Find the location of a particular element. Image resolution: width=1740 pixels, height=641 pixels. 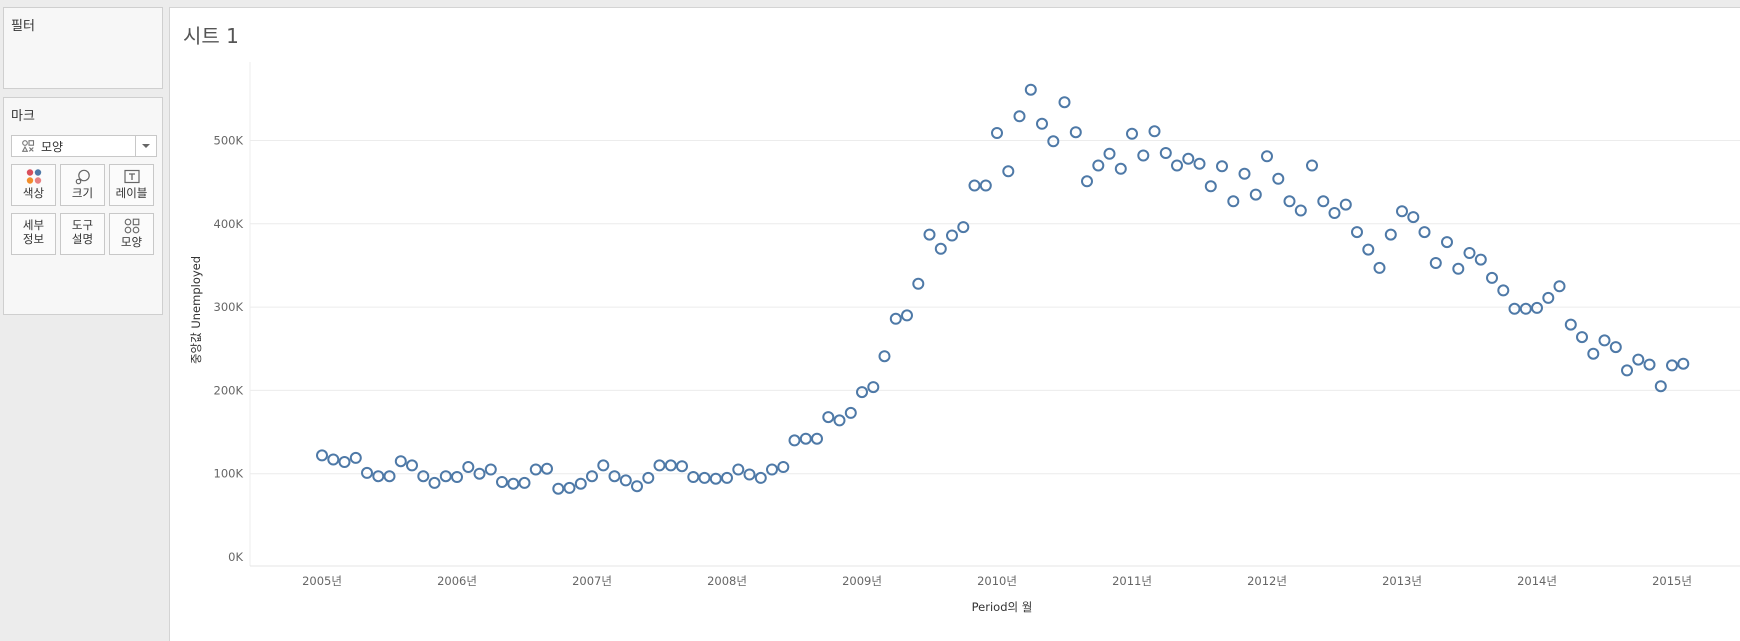

color-button: 색상 is located at coordinates (33, 185).